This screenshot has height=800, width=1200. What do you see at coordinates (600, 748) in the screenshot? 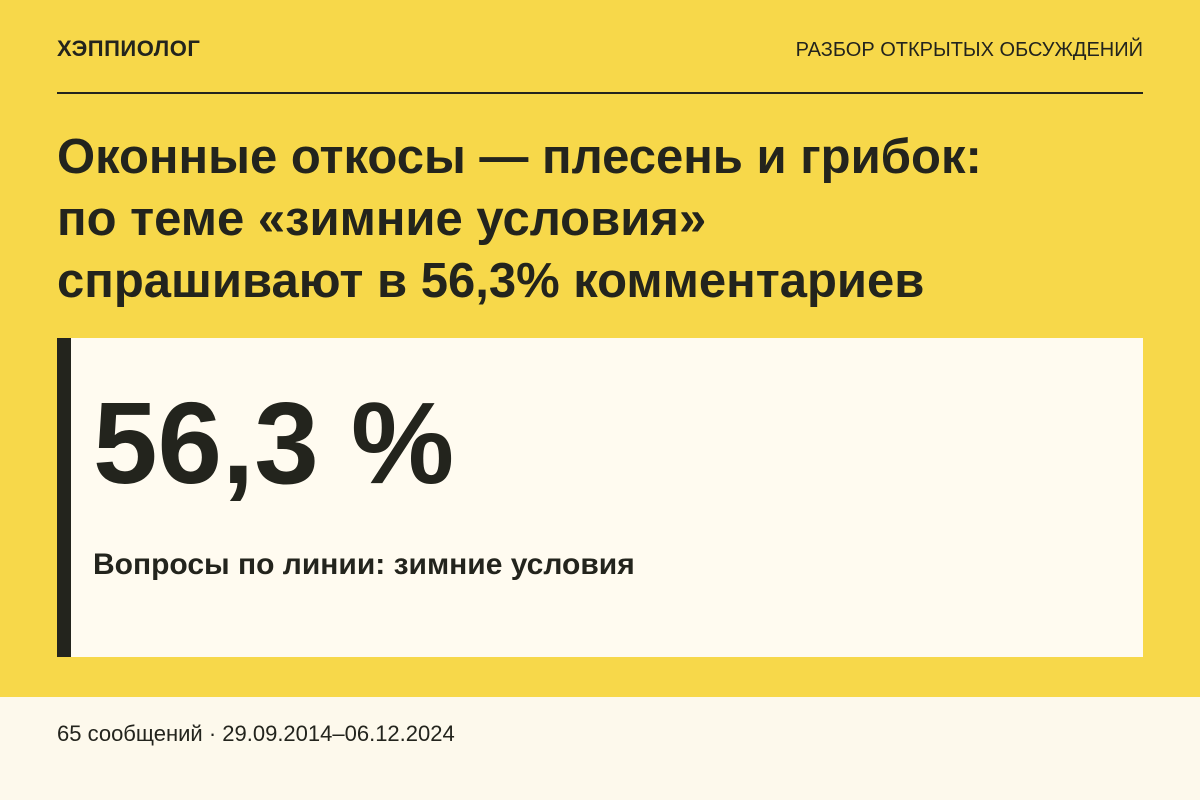
I see `footer: 65 сообщений · 29.09.2014–06.12.2024` at bounding box center [600, 748].